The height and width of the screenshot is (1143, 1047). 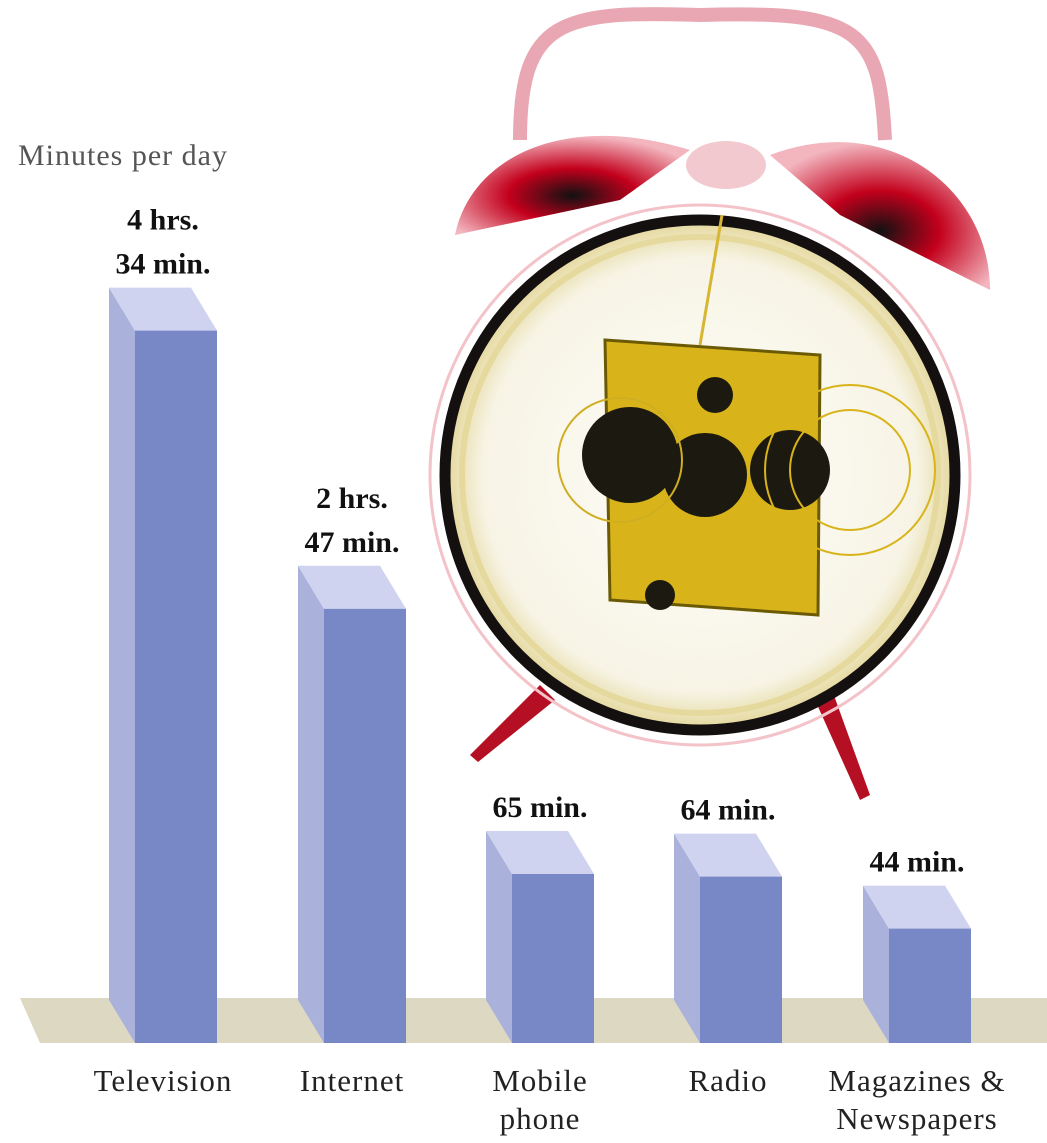 What do you see at coordinates (162, 264) in the screenshot?
I see `value-label: 34 min.` at bounding box center [162, 264].